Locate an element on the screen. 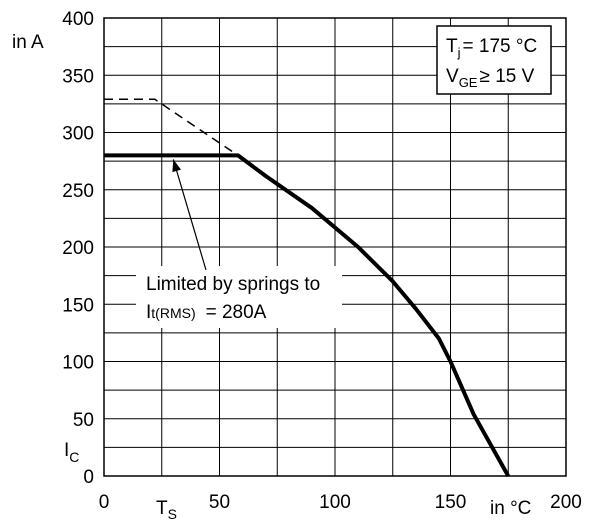 The height and width of the screenshot is (522, 596). annotation-arrowhead is located at coordinates (177, 166).